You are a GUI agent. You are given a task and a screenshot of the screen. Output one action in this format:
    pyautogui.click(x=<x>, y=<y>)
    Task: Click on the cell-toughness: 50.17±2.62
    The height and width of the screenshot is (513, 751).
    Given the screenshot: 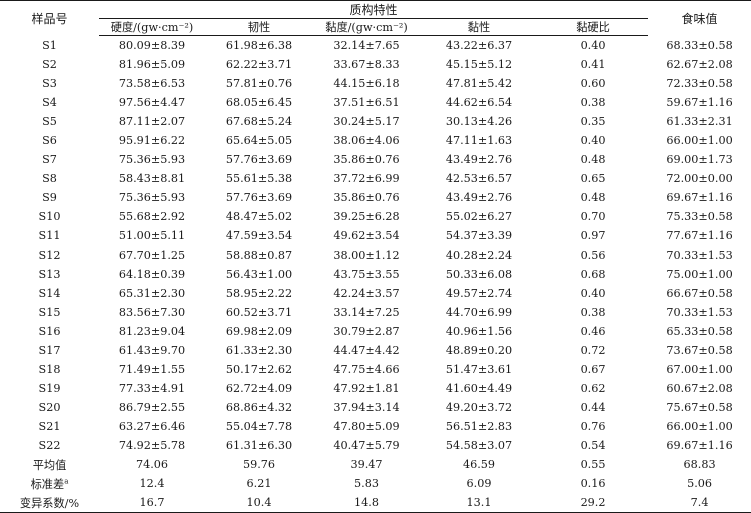 What is the action you would take?
    pyautogui.click(x=259, y=369)
    